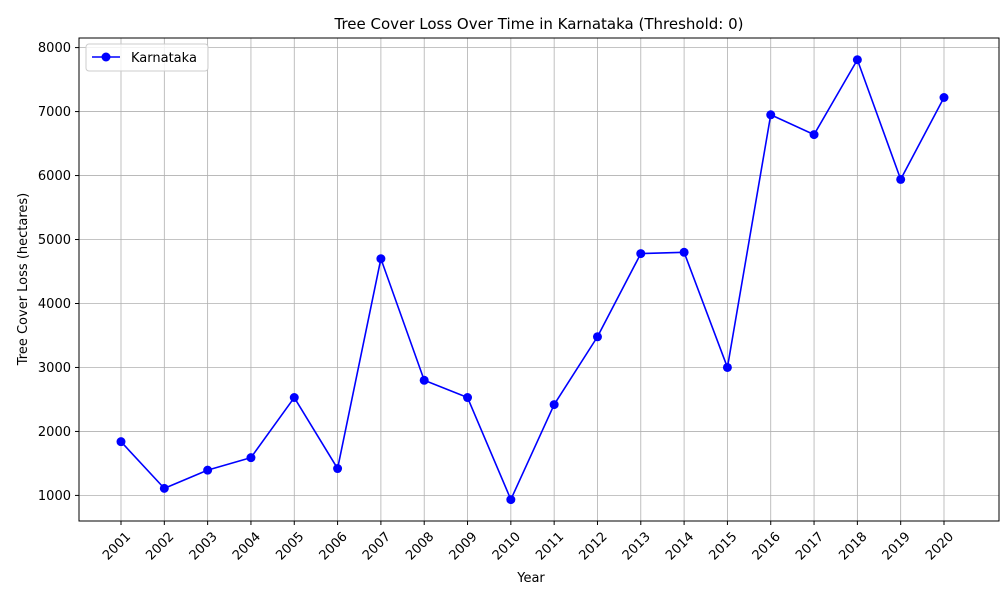 This screenshot has width=1000, height=604. What do you see at coordinates (54, 240) in the screenshot?
I see `y-tick-label: 5000` at bounding box center [54, 240].